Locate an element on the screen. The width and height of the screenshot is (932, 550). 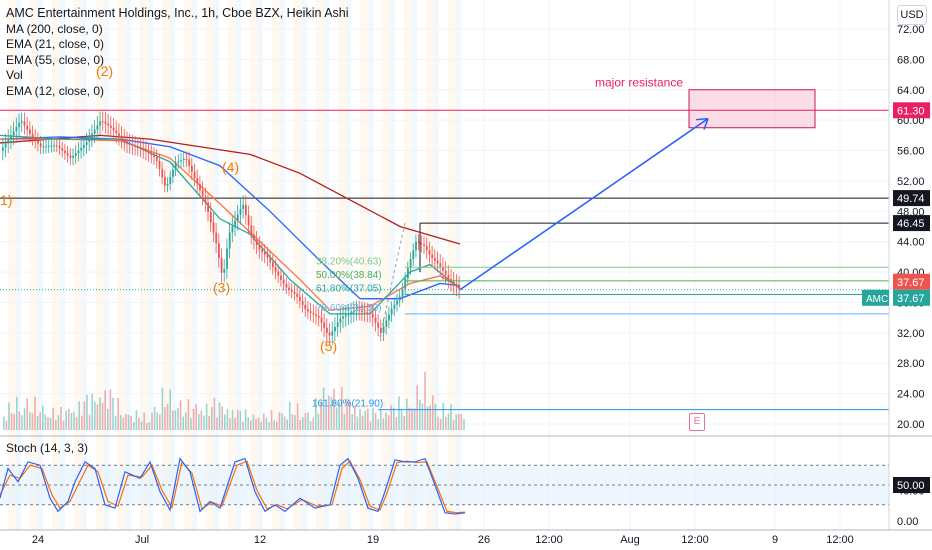
price-tick-label: 24.00 is located at coordinates (911, 395).